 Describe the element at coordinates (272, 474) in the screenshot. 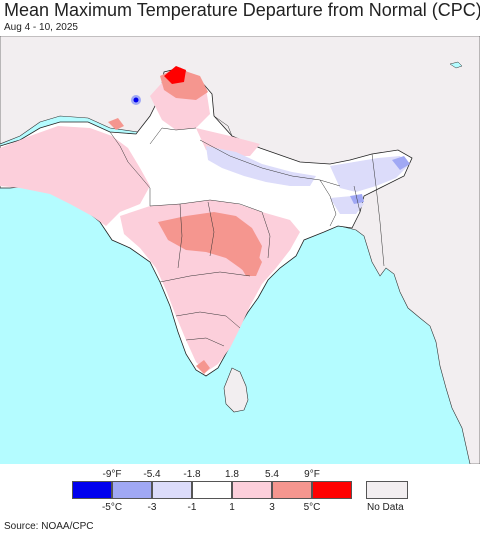

I see `legend-f-tick: 5.4` at that location.